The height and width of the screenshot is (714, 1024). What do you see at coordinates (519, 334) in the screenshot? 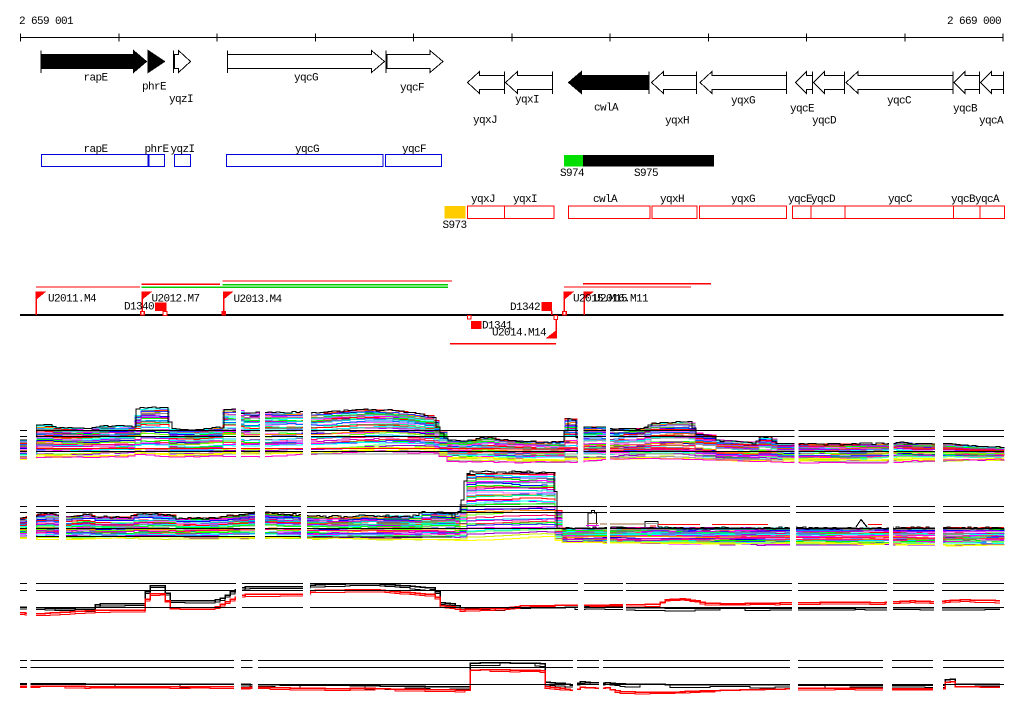
I see `svg-text: U2014.M14` at bounding box center [519, 334].